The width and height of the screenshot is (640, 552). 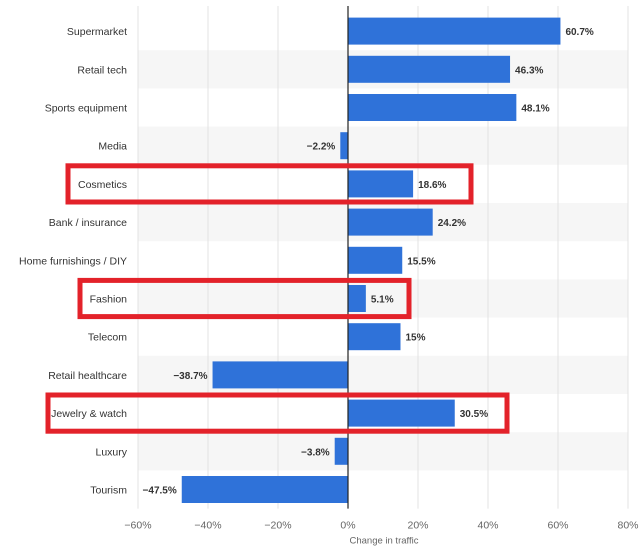 What do you see at coordinates (87, 376) in the screenshot?
I see `category-label: Retail healthcare` at bounding box center [87, 376].